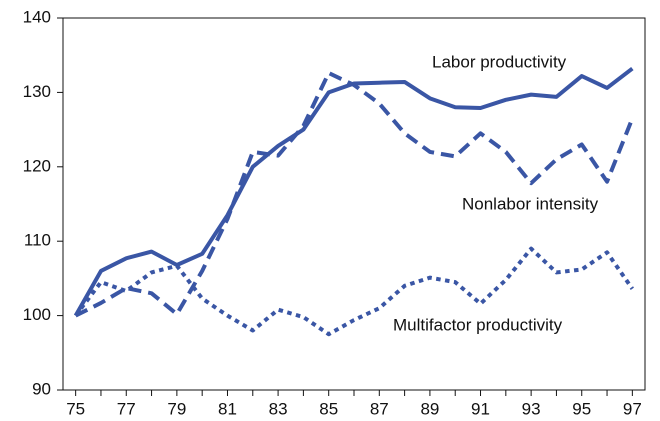 This screenshot has height=421, width=660. Describe the element at coordinates (37, 240) in the screenshot. I see `y-tick-label: 110` at that location.